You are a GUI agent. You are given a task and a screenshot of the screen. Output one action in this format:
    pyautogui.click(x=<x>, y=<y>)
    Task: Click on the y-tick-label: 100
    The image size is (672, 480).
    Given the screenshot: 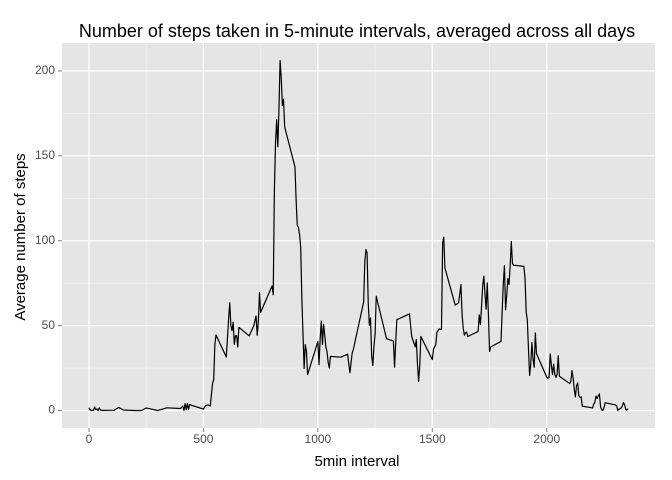 What is the action you would take?
    pyautogui.click(x=45, y=240)
    